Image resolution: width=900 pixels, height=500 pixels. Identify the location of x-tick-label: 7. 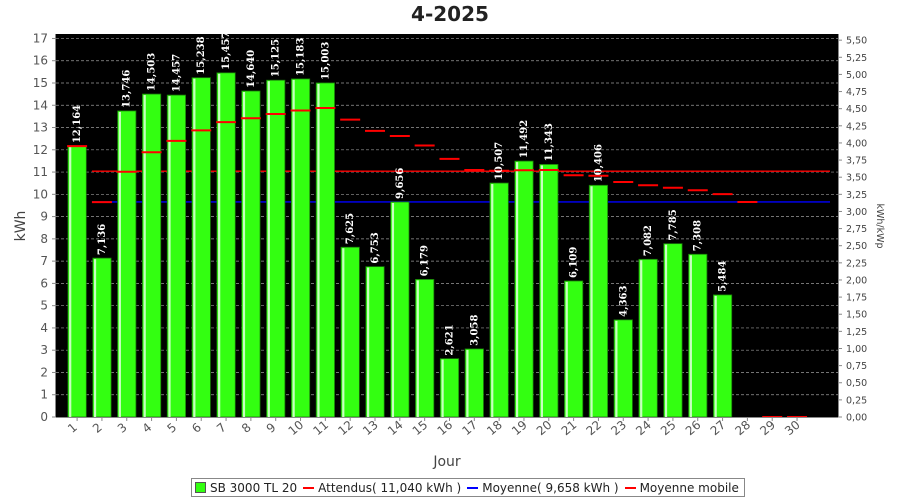
(221, 428).